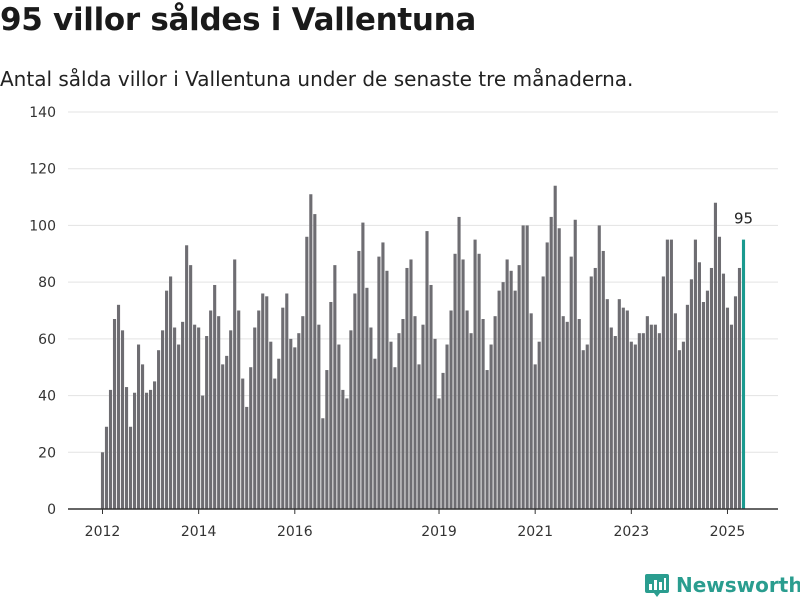 This screenshot has height=600, width=800. I want to click on x-tick-label: 2016, so click(295, 532).